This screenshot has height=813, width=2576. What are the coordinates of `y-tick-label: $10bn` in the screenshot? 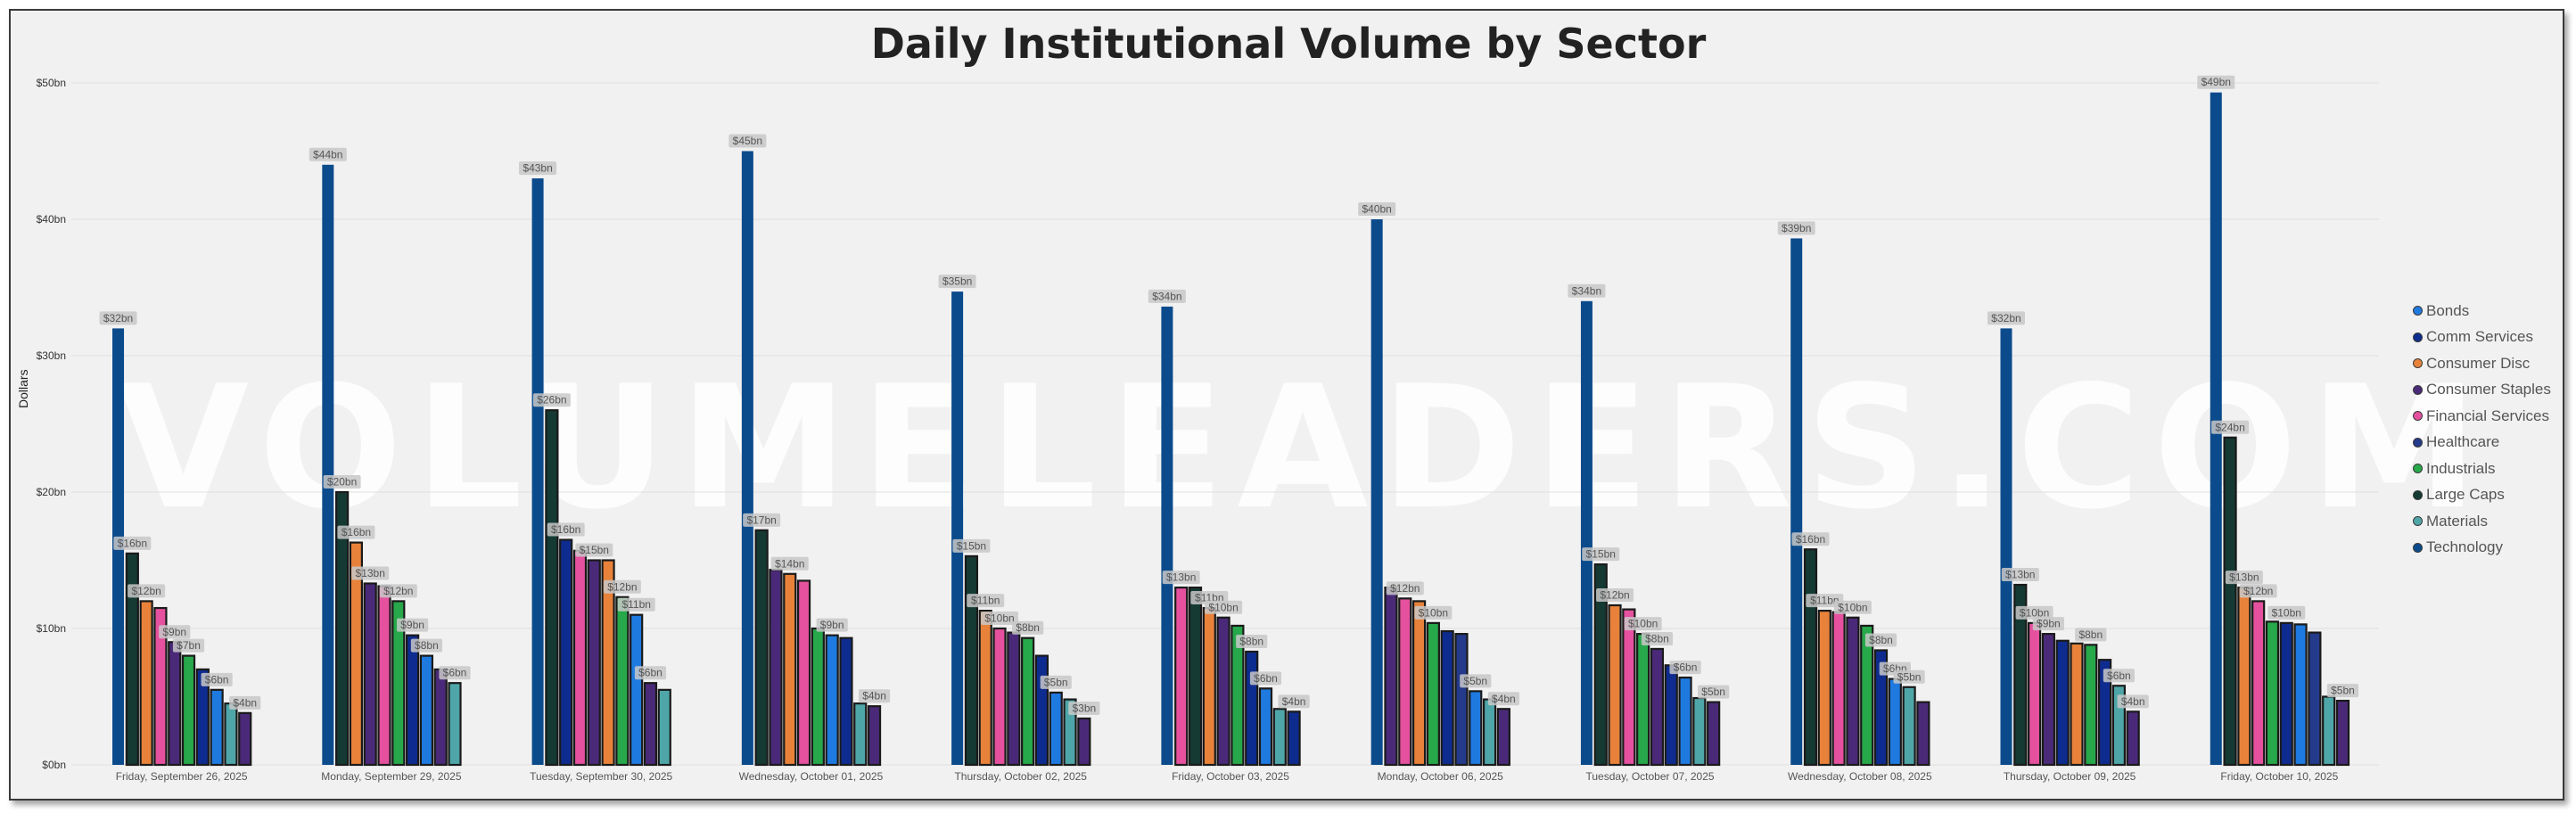 It's located at (51, 628).